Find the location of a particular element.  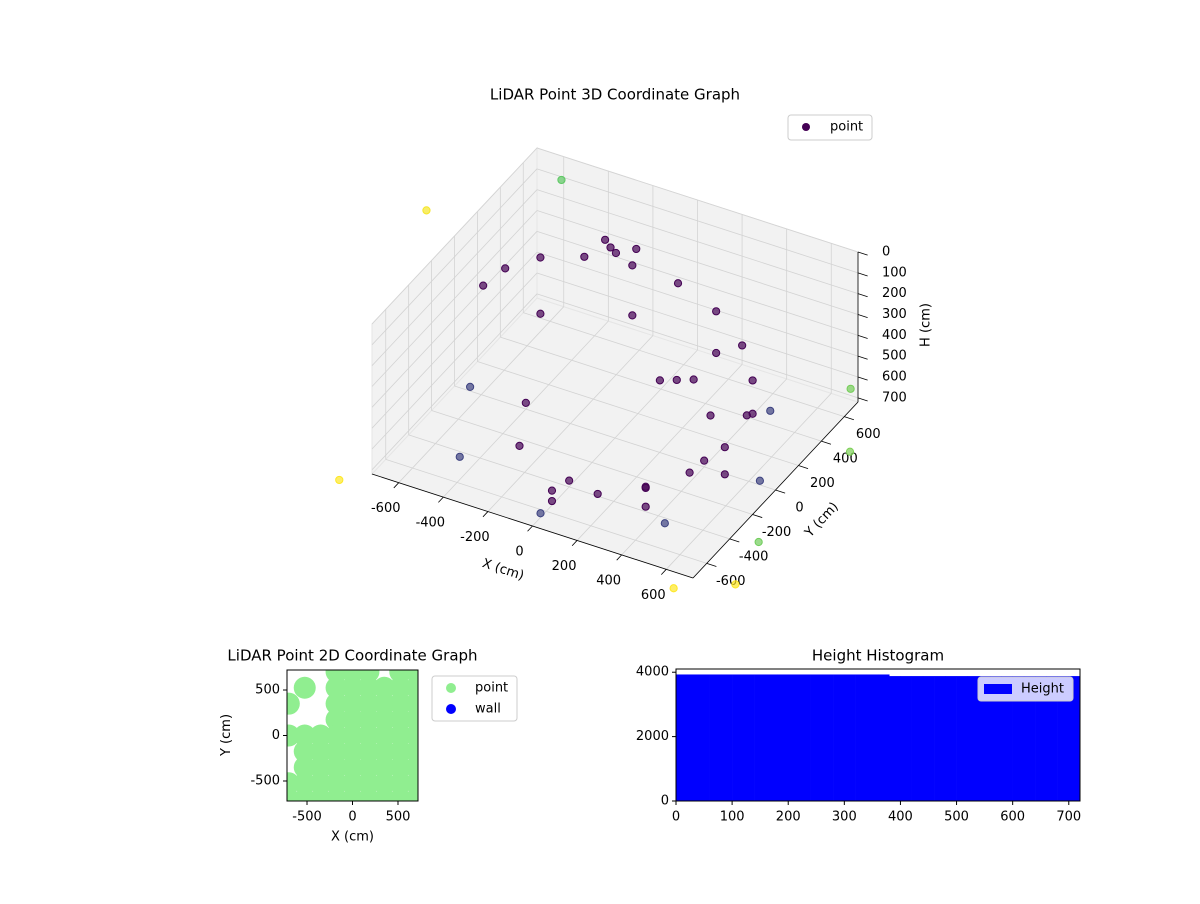

x-tick-label: 500 is located at coordinates (956, 817).